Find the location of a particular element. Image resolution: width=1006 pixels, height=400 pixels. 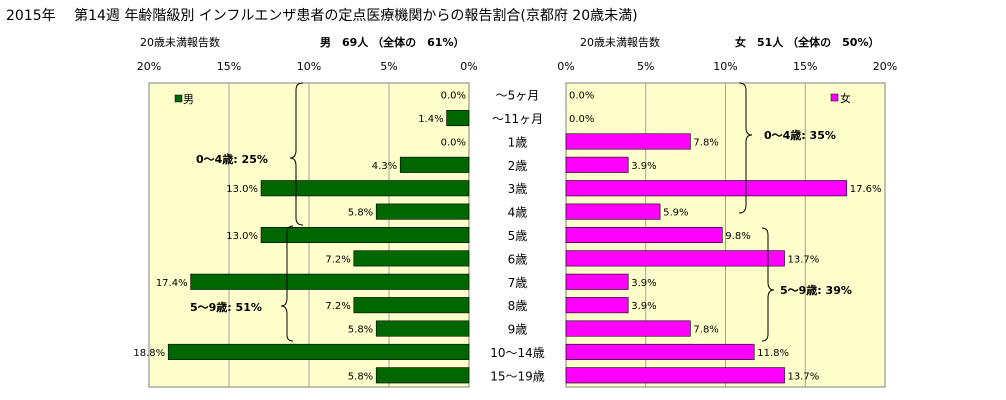

female-data-label: 9.8% is located at coordinates (737, 236).